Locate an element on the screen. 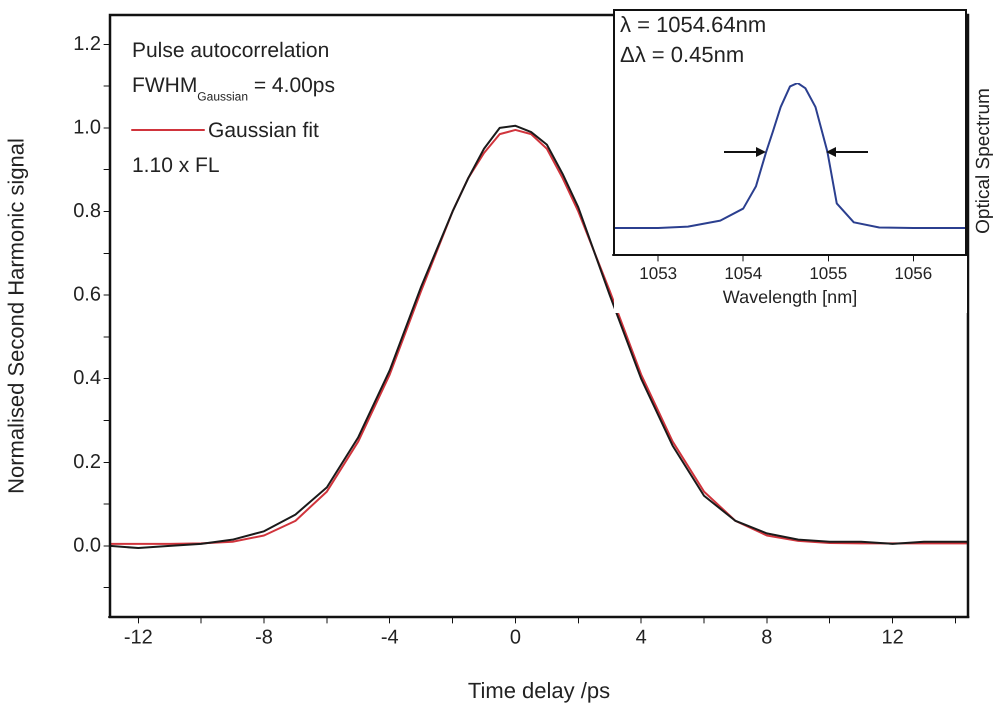  legend-label: Gaussian fit is located at coordinates (264, 130).